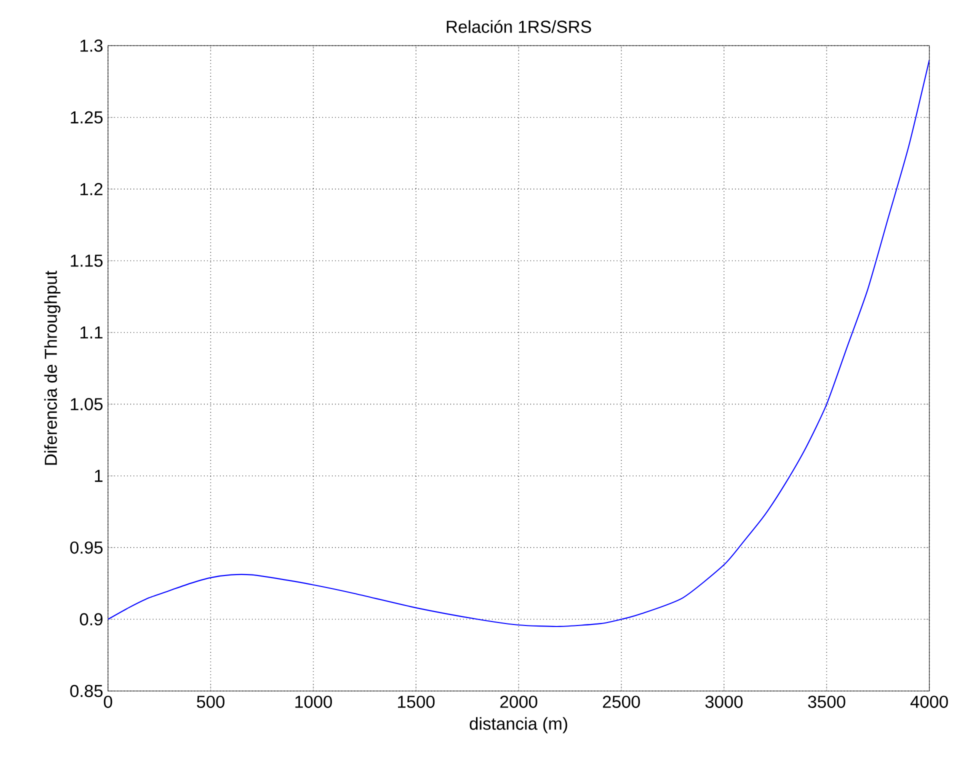 This screenshot has height=771, width=958. Describe the element at coordinates (929, 702) in the screenshot. I see `x-tick-label: 4000` at that location.